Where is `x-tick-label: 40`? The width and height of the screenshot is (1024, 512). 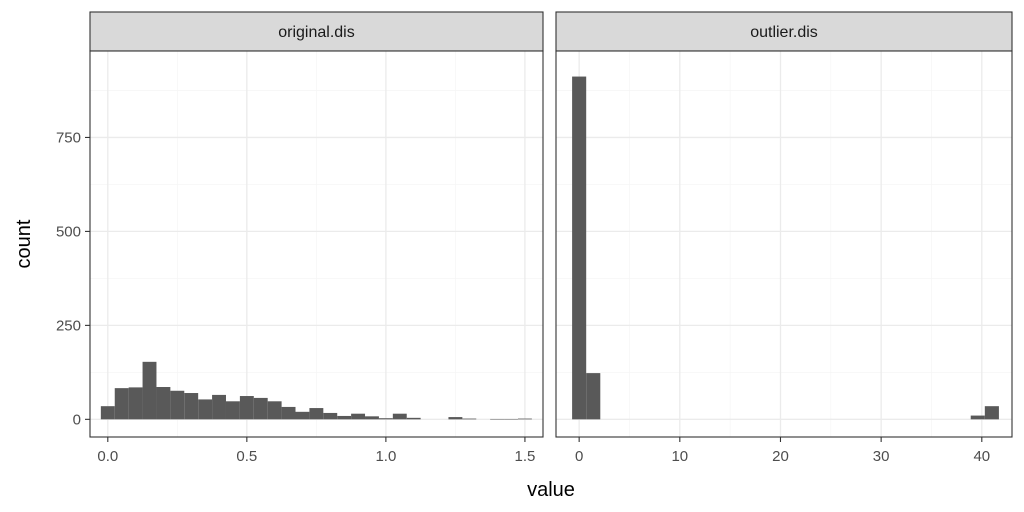 x-tick-label: 40 is located at coordinates (981, 456).